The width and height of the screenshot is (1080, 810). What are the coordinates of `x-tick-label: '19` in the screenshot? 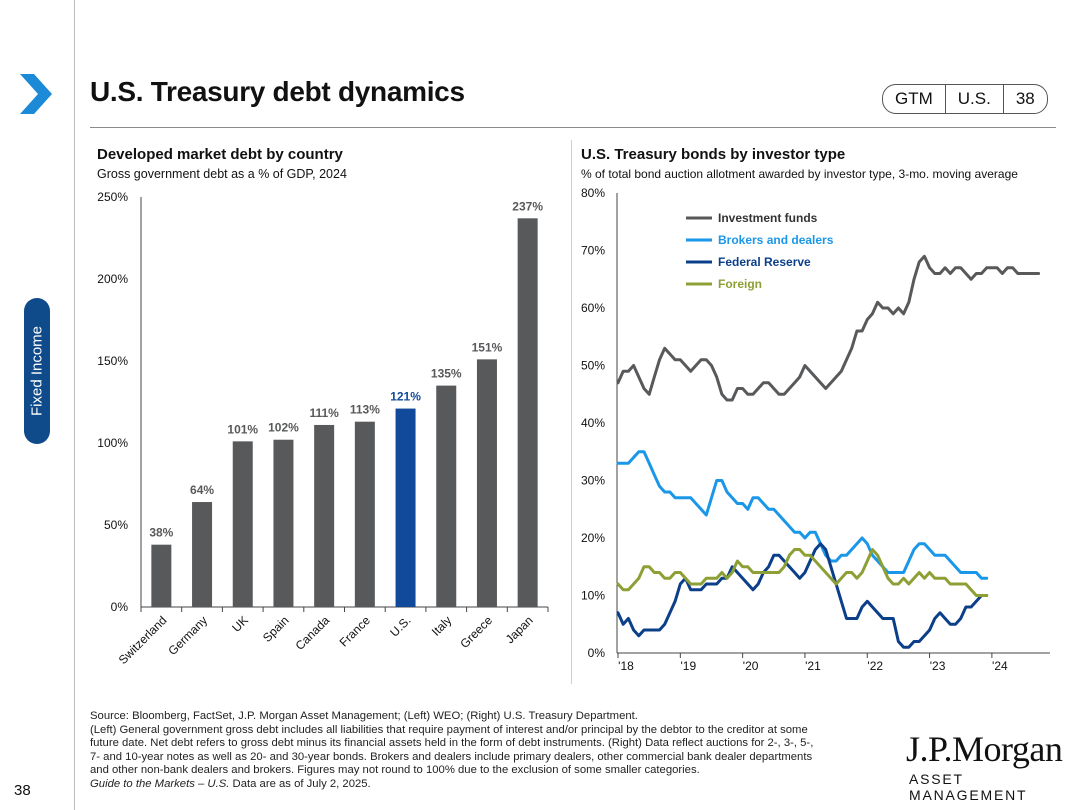 It's located at (688, 666).